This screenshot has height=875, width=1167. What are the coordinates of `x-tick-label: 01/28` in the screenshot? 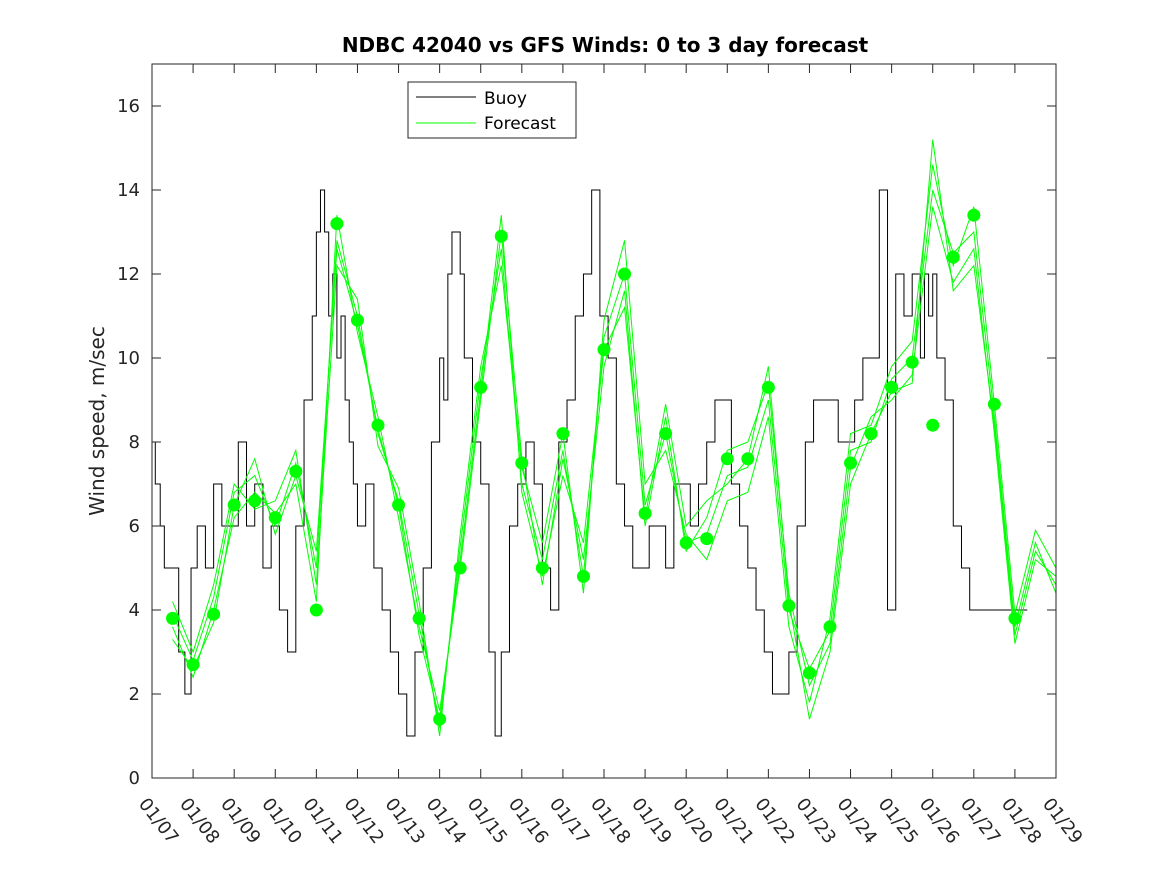 It's located at (1021, 821).